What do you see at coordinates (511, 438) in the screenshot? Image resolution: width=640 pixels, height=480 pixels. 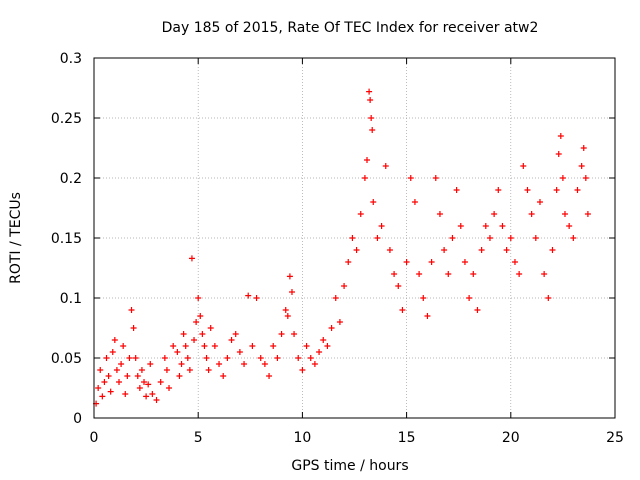 I see `x-tick-label: 20` at bounding box center [511, 438].